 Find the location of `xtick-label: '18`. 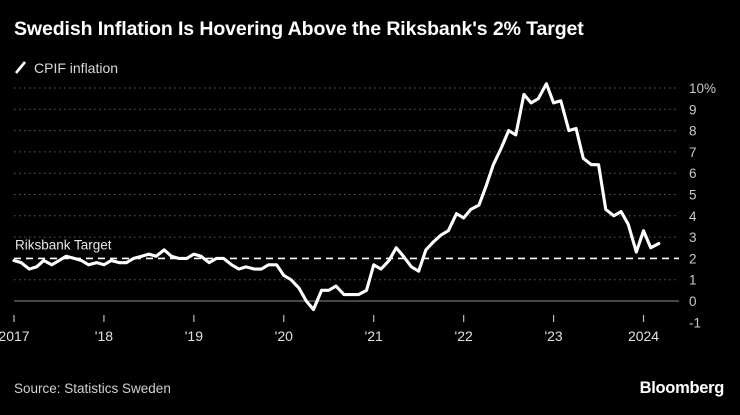

xtick-label: '18 is located at coordinates (104, 336).